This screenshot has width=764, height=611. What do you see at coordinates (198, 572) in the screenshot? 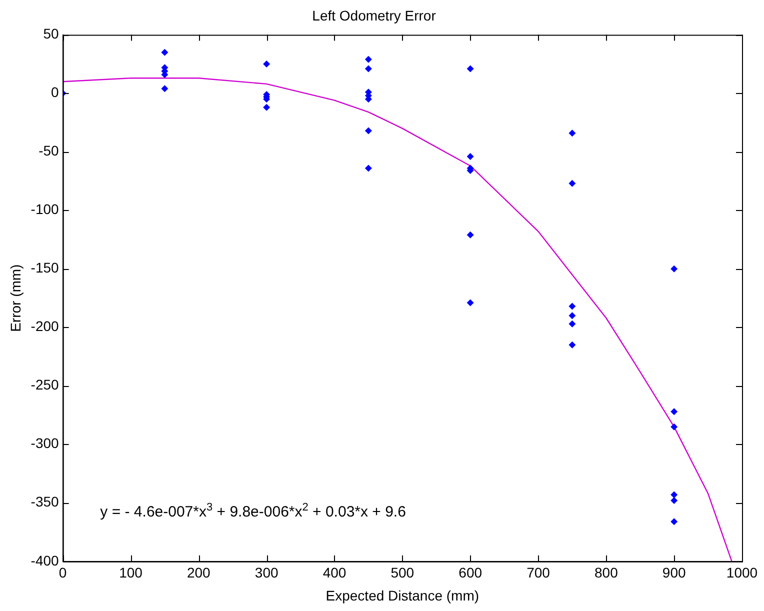
I see `x-tick-label: 200` at bounding box center [198, 572].